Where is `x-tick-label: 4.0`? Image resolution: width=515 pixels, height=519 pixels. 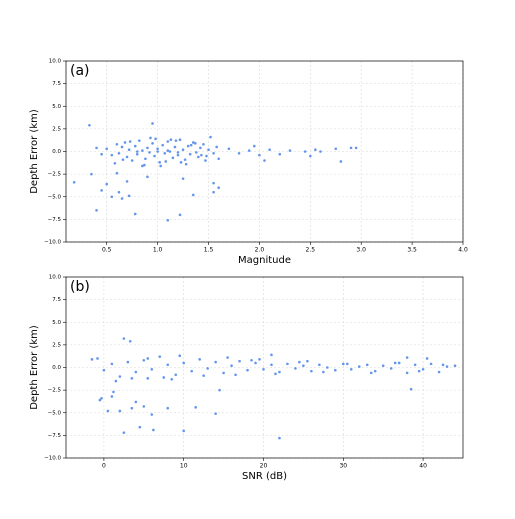
x-tick-label: 4.0 is located at coordinates (463, 250).